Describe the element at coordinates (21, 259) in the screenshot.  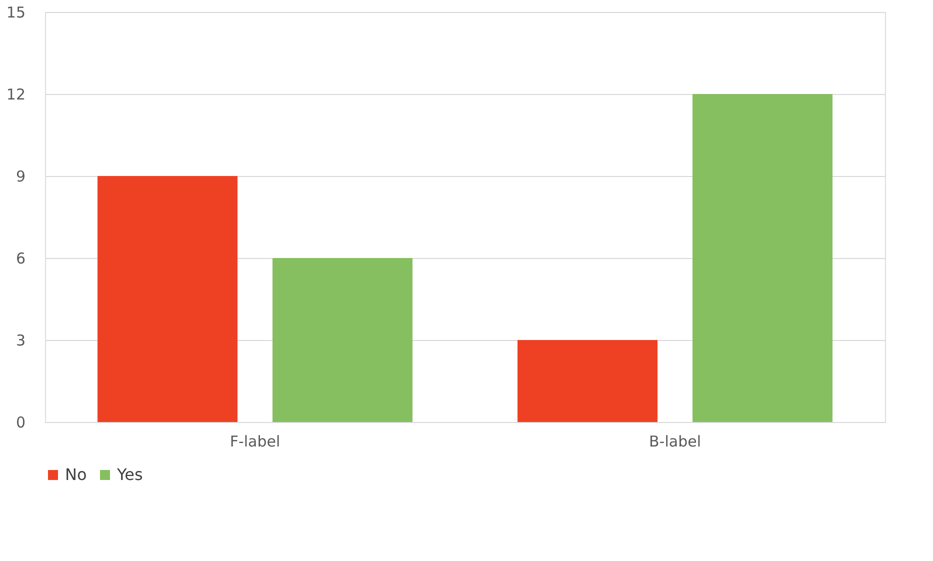
I see `y-tick-label: 6` at that location.